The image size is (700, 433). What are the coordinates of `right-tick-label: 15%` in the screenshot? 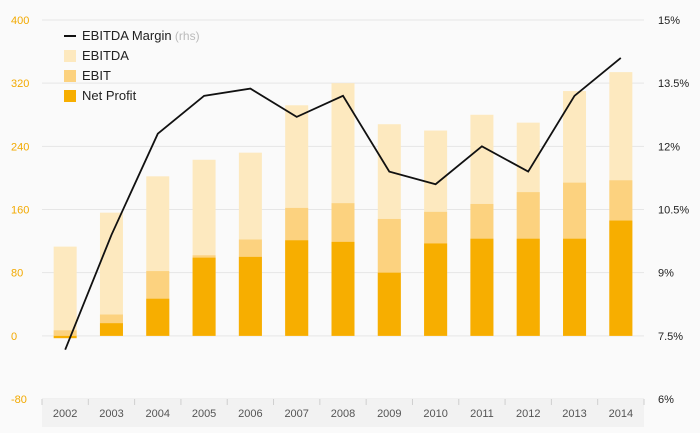 It's located at (669, 21).